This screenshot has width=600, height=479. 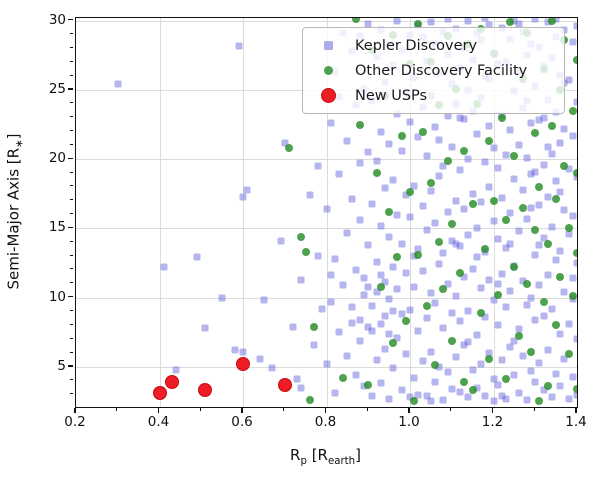 I want to click on y-major-tick, so click(x=71, y=296).